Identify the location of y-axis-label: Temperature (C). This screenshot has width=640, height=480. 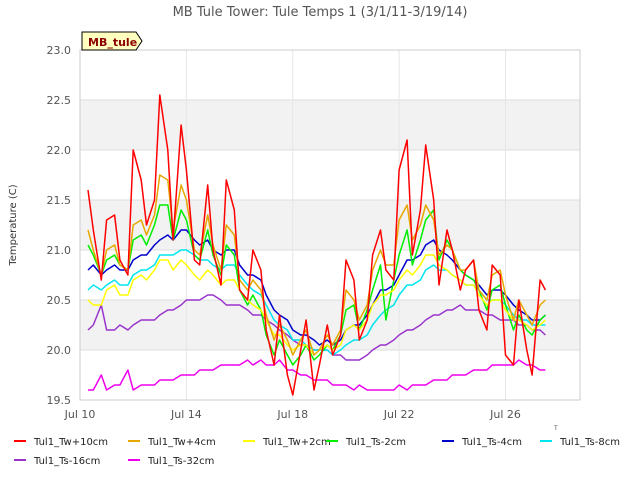
(13, 225).